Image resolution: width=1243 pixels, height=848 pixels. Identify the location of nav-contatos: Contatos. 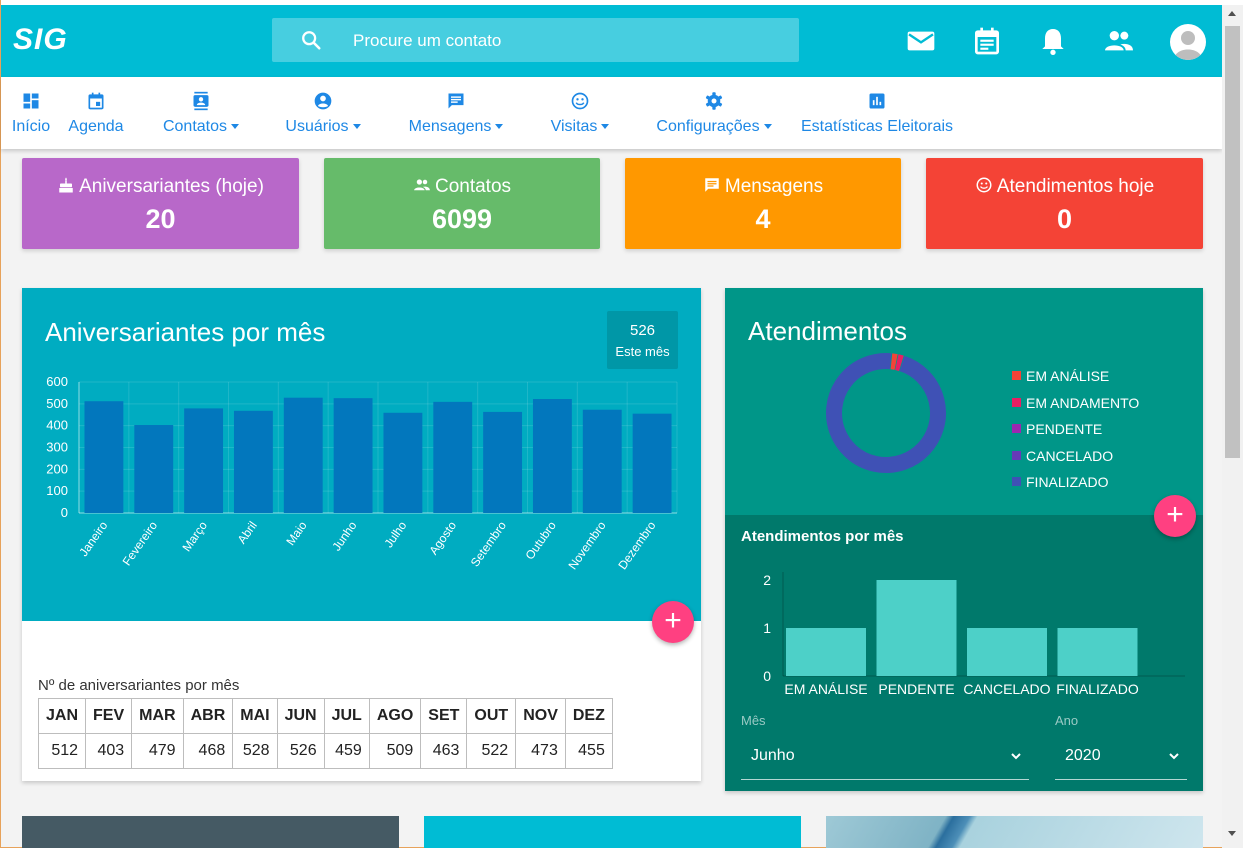
(201, 113).